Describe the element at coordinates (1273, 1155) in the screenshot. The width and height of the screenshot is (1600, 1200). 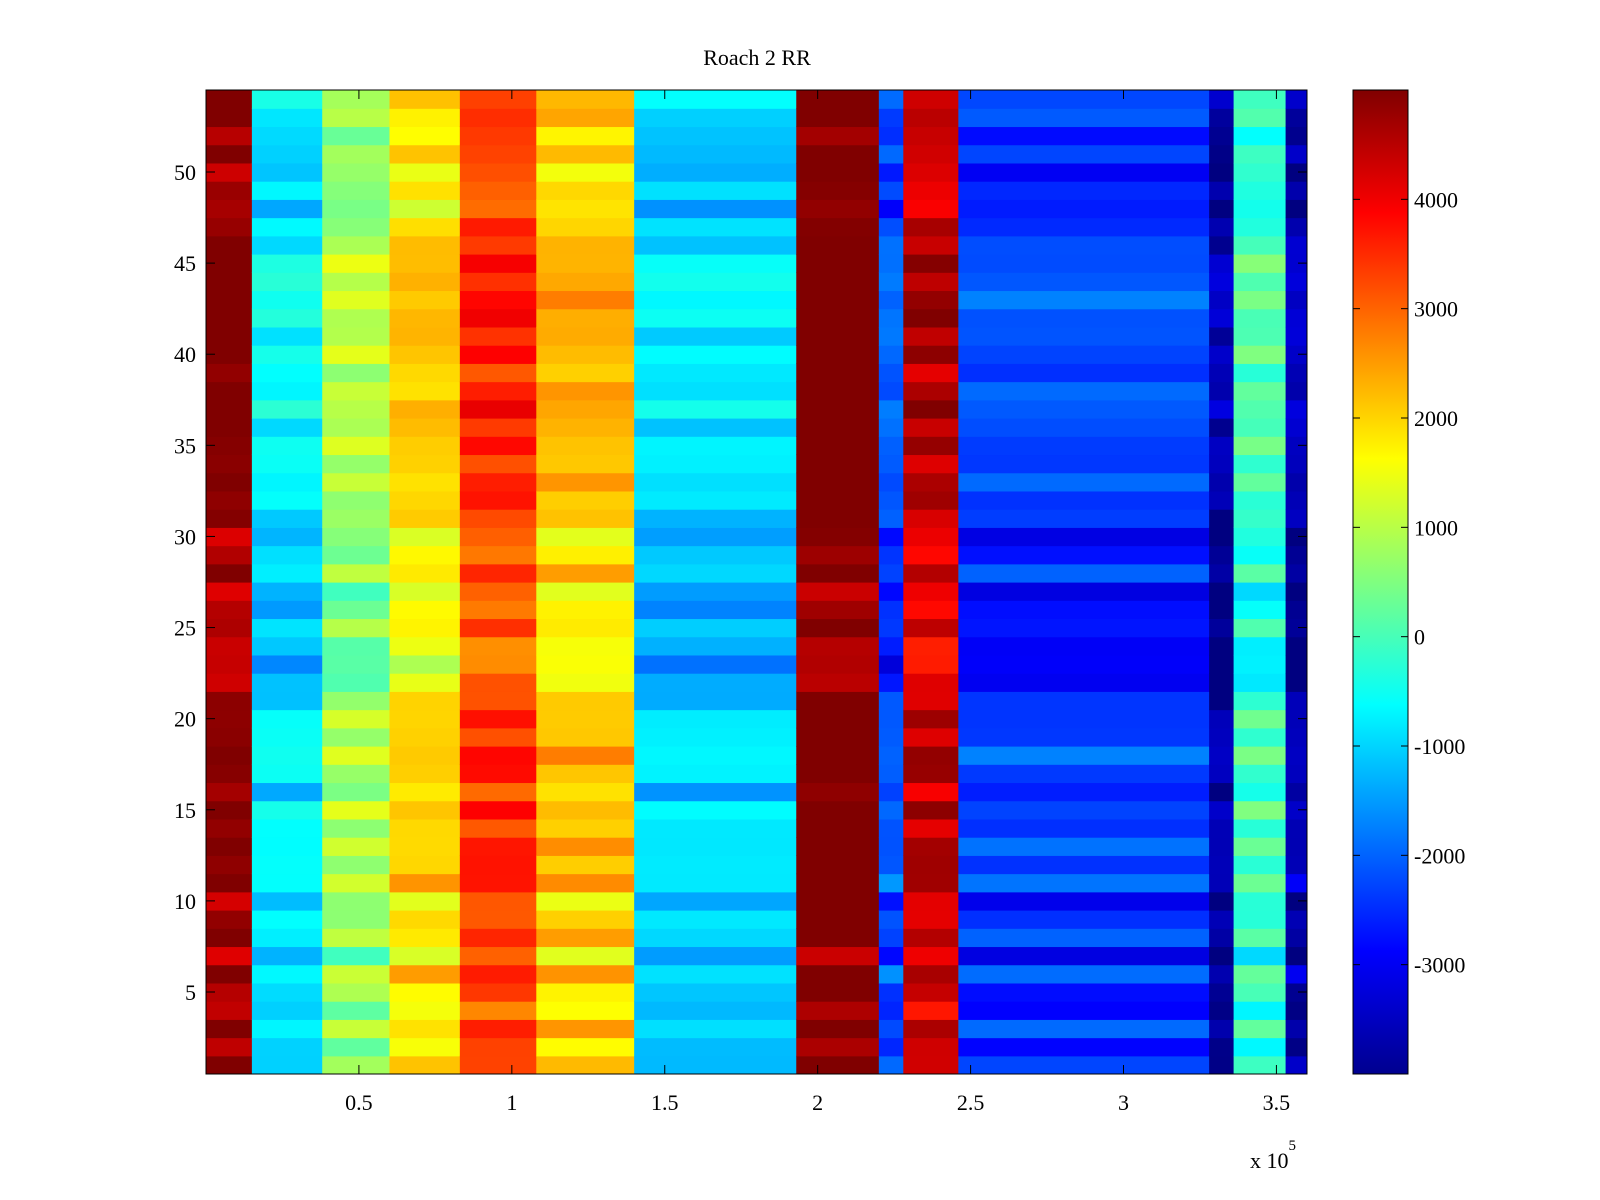
I see `x-axis-multiplier: x 105` at that location.